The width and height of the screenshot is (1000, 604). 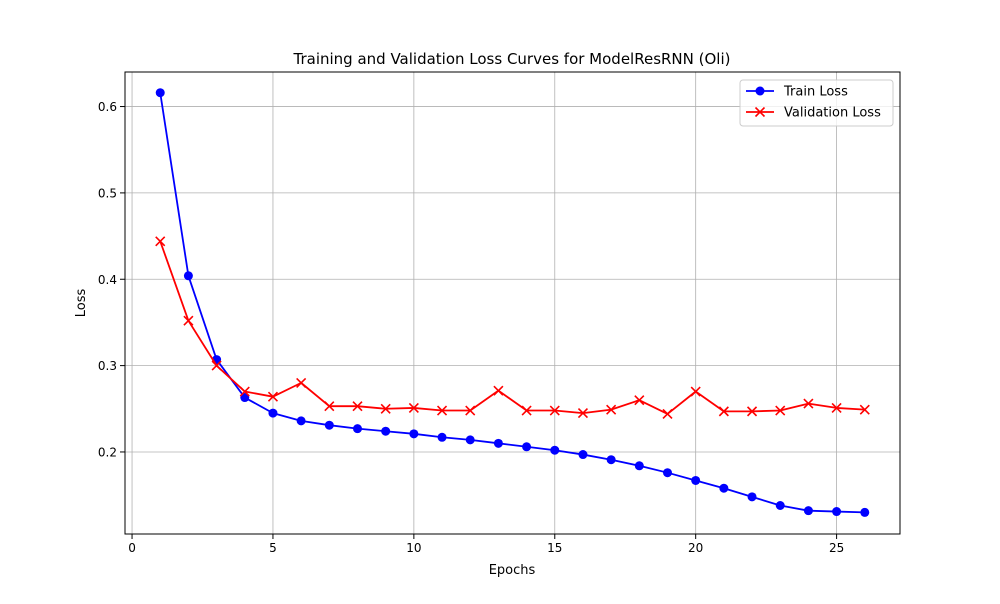 What do you see at coordinates (760, 91) in the screenshot?
I see `legend-train-marker` at bounding box center [760, 91].